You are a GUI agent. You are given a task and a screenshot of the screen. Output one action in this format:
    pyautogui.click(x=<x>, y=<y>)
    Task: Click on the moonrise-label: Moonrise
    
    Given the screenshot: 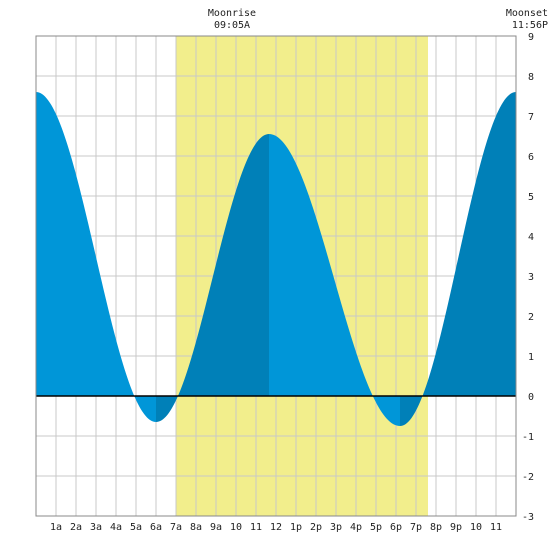 What is the action you would take?
    pyautogui.click(x=232, y=13)
    